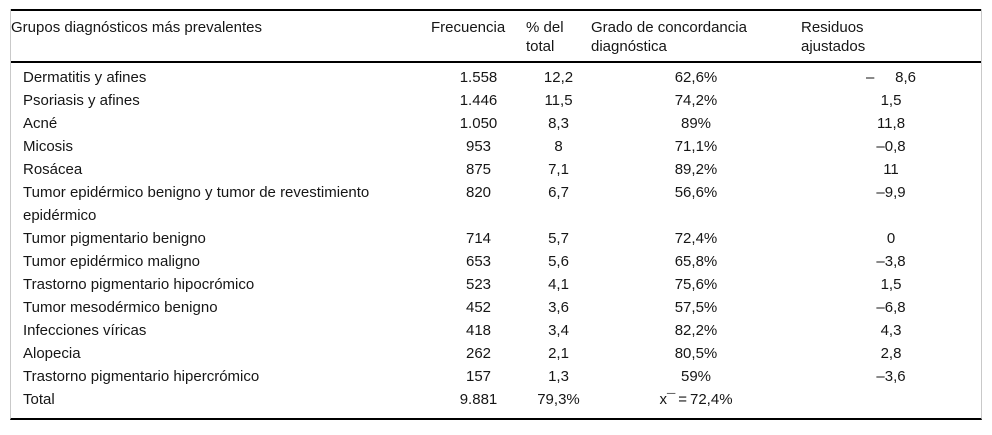 The height and width of the screenshot is (435, 992). Describe the element at coordinates (696, 307) in the screenshot. I see `cell-concordance: 57,5%` at that location.